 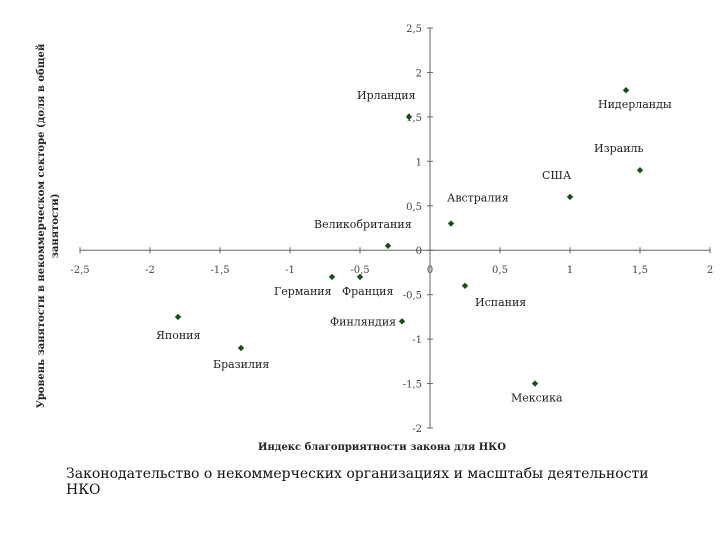 What do you see at coordinates (386, 95) in the screenshot?
I see `data-point-label: Ирландия` at bounding box center [386, 95].